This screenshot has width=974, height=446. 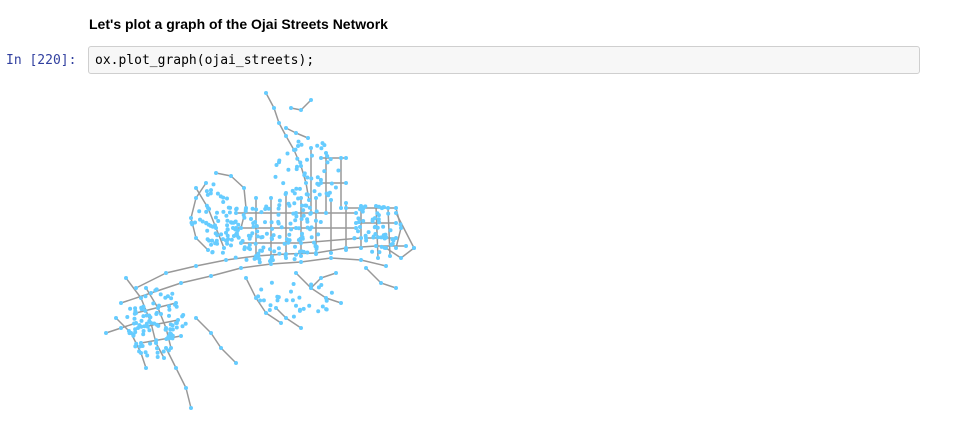 I want to click on code-cell-input: ox.plot_graph(ojai_streets);, so click(x=504, y=60).